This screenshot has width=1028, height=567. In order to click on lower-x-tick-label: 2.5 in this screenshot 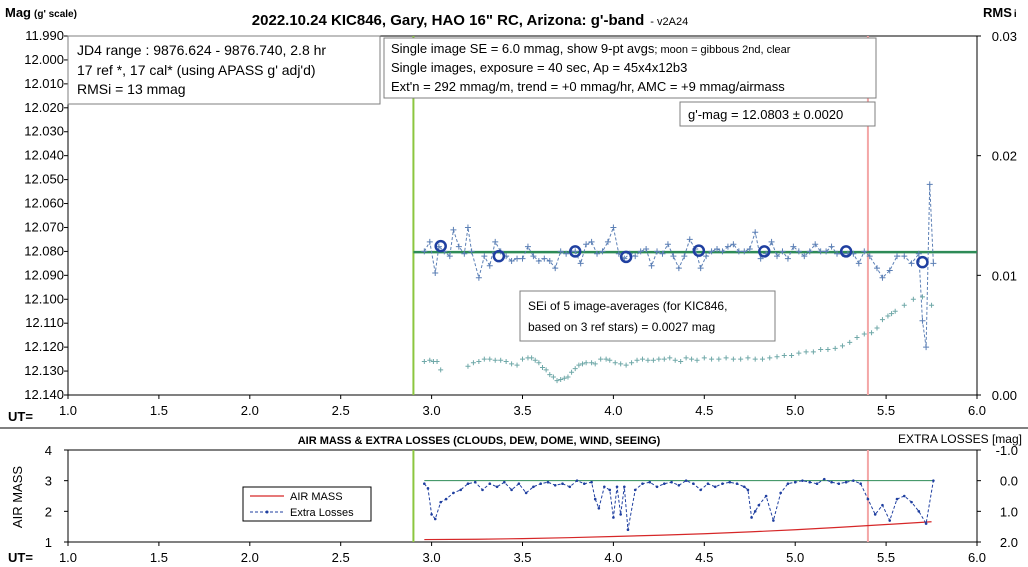, I will do `click(341, 557)`.